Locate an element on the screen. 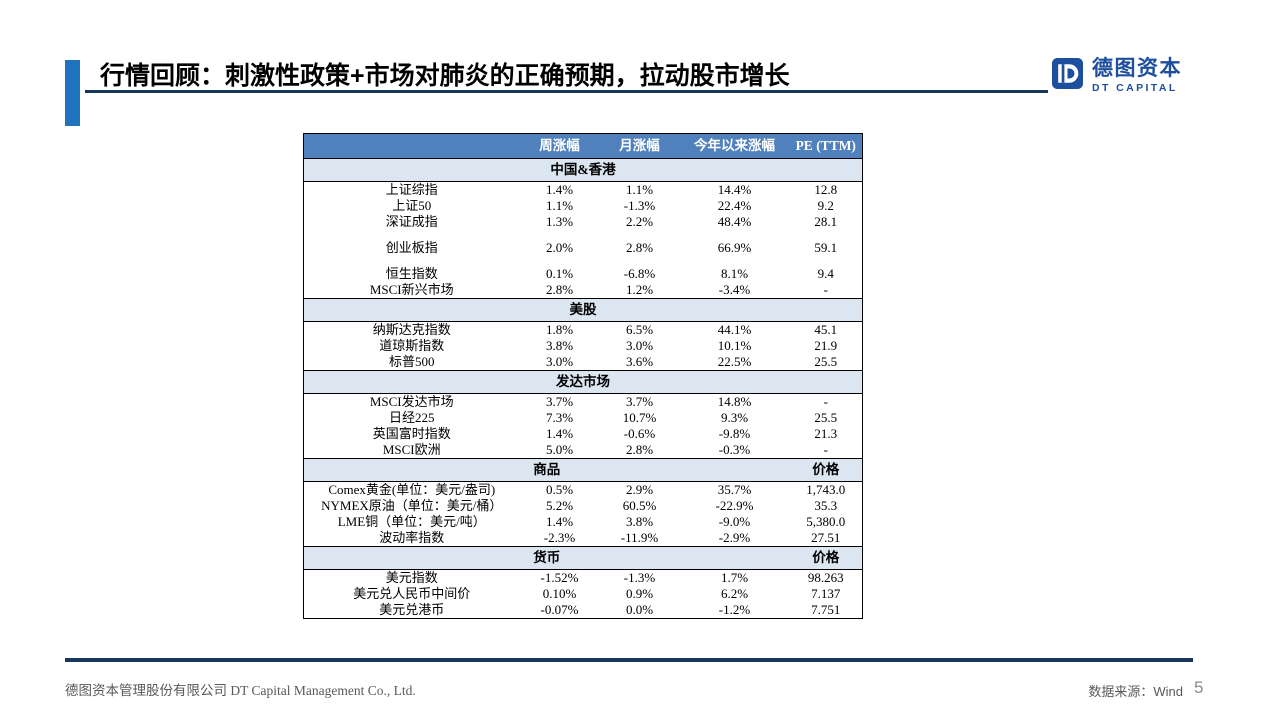 The height and width of the screenshot is (720, 1280). dt-capital-logo: 德图资本 DT CAPITAL is located at coordinates (1117, 76).